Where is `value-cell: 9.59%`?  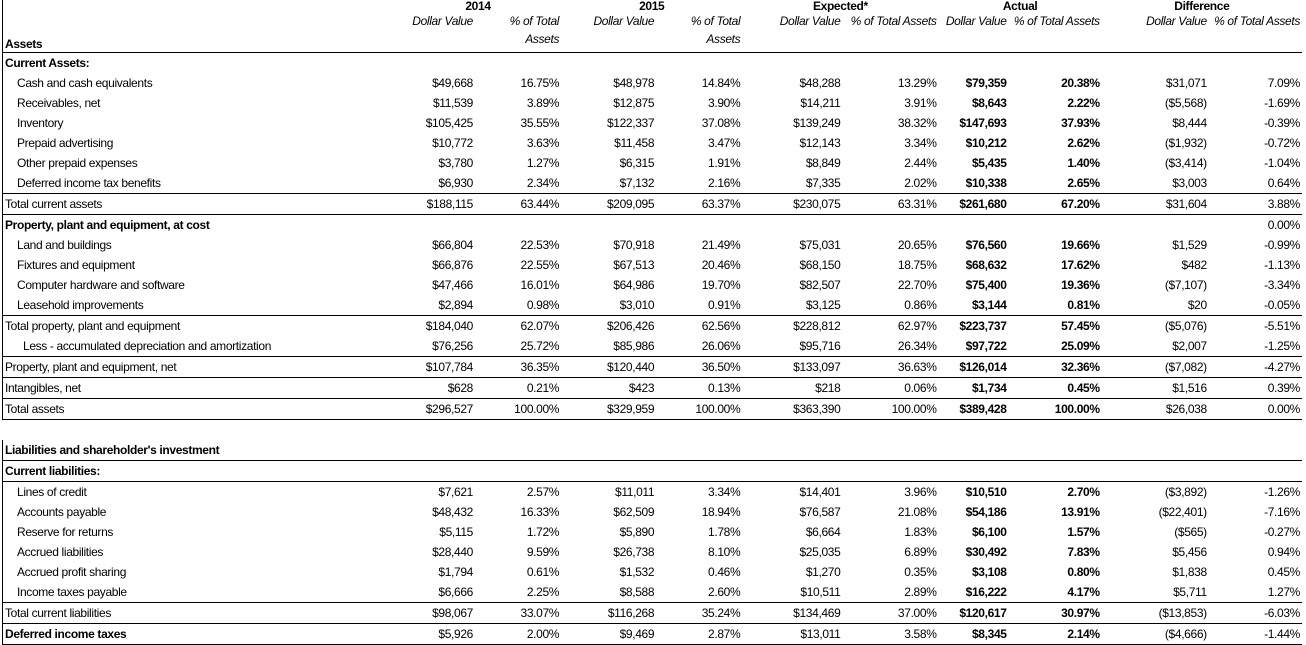 value-cell: 9.59% is located at coordinates (543, 552).